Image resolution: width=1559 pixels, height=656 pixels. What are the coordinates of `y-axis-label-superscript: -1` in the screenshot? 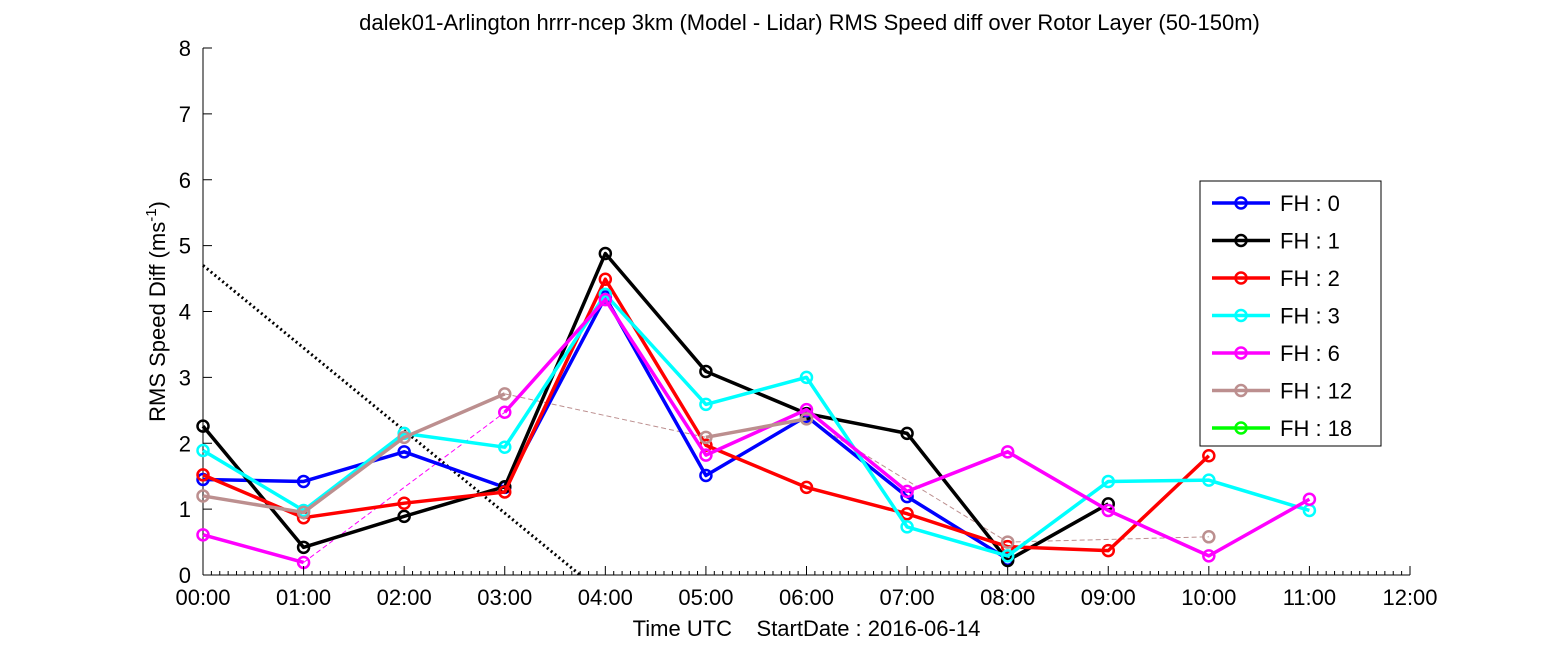 It's located at (151, 214).